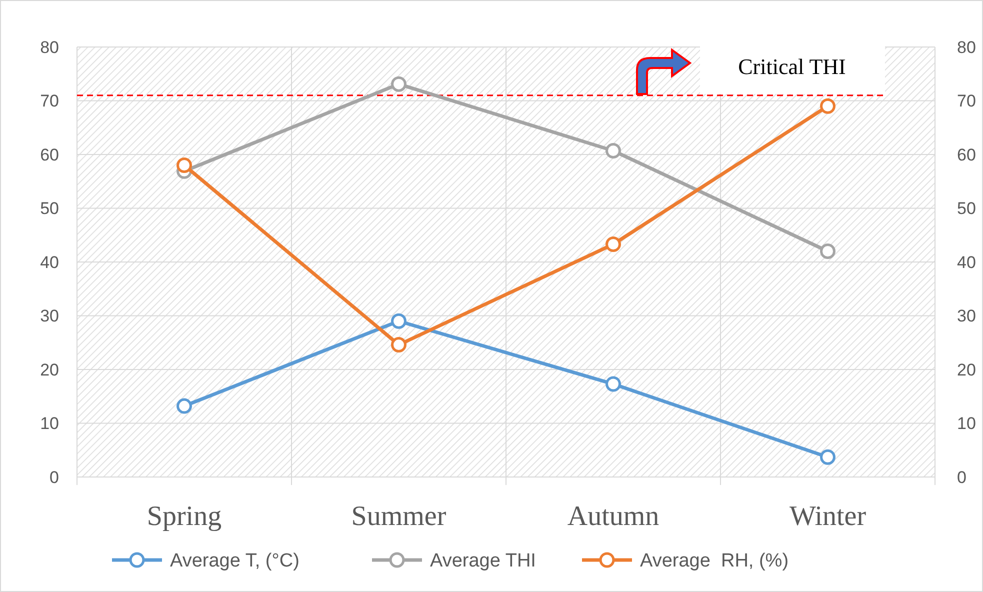  Describe the element at coordinates (966, 154) in the screenshot. I see `y2-tick-label: 60` at that location.